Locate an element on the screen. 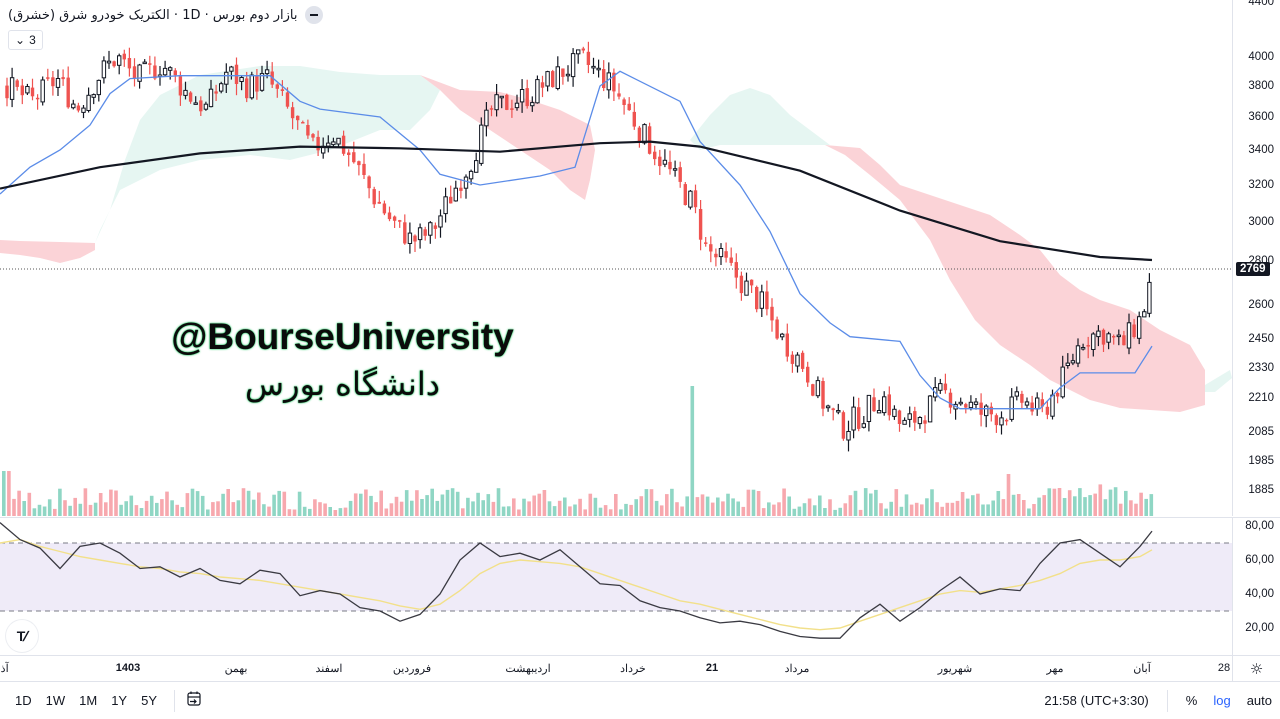 The width and height of the screenshot is (1280, 719). gear-icon: ☼ is located at coordinates (1256, 668).